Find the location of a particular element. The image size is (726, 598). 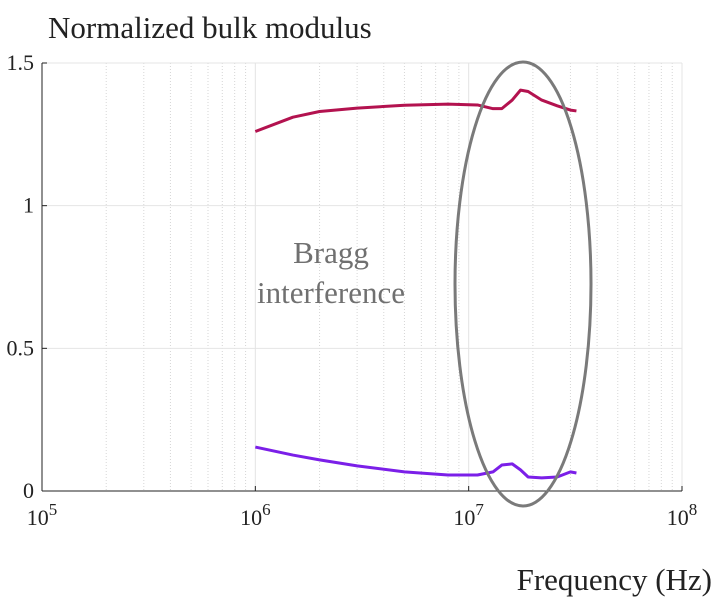

x-tick-label: 10⁷ is located at coordinates (468, 515).